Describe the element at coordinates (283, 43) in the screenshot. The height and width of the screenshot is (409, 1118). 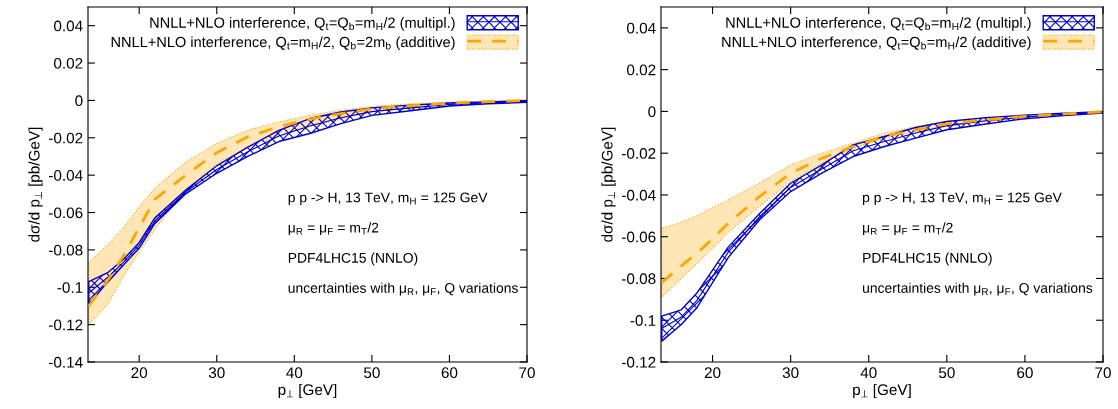
I see `text: NNLL+NLO interference, Q$_{t}$=m$_{H}$/2, Q$_{b}$=2m$_{b}$ (additive)` at that location.